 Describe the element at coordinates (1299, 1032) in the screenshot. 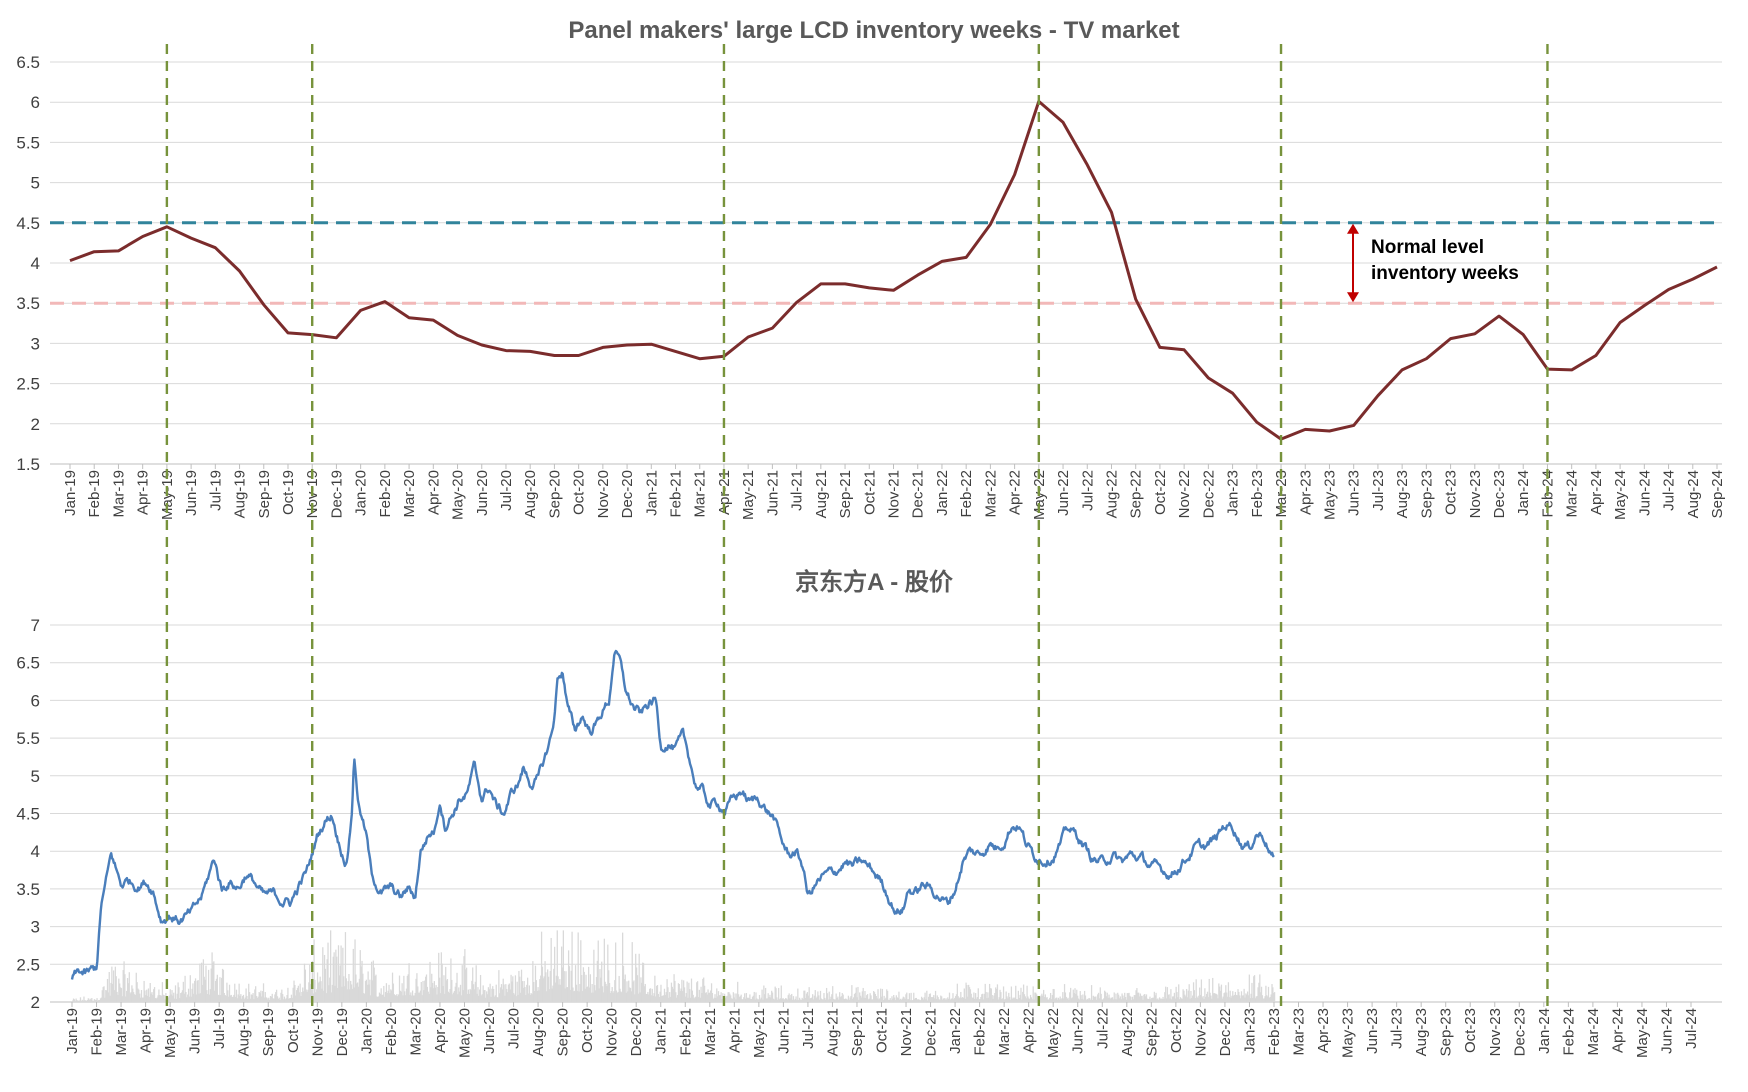

I see `bottom-x-tick-label: Mar-23` at that location.